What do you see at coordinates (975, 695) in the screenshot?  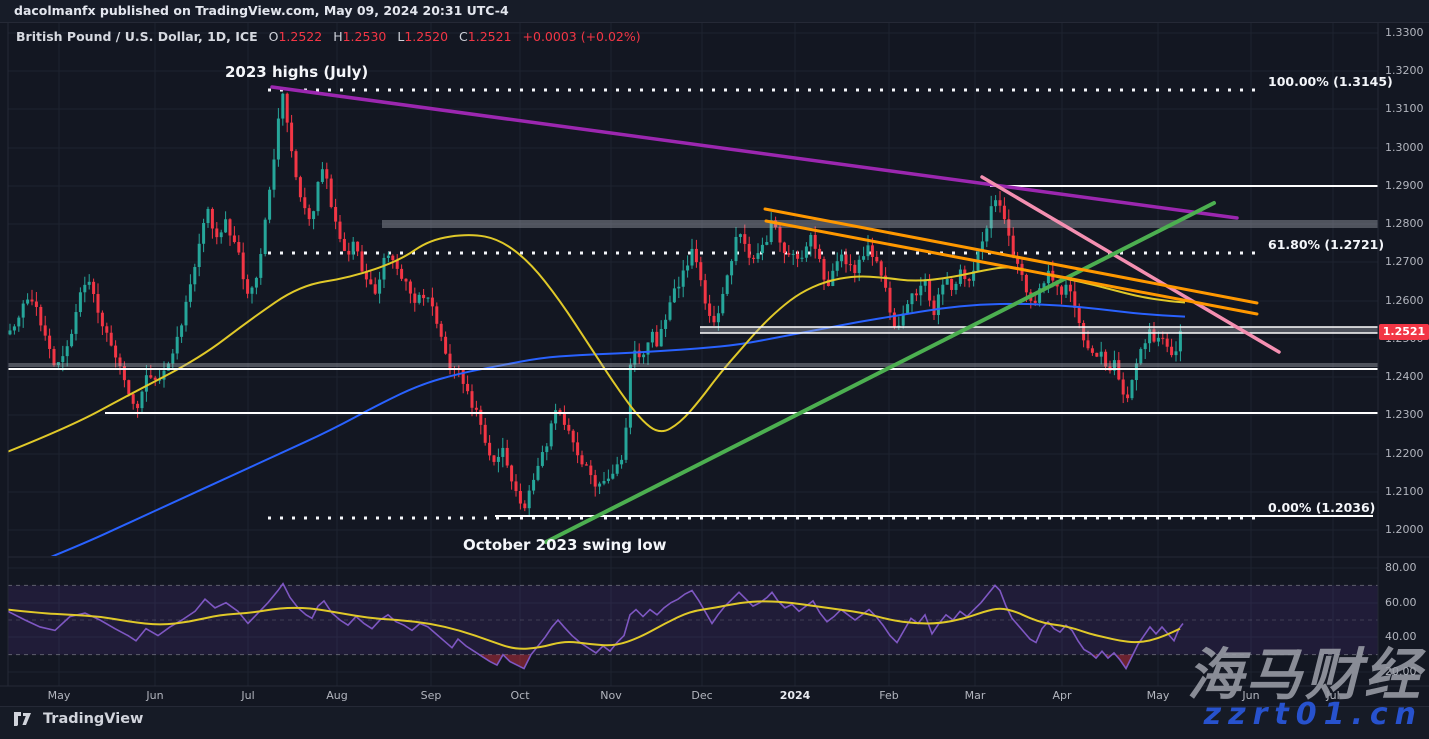 I see `time-tick-label: Mar` at bounding box center [975, 695].